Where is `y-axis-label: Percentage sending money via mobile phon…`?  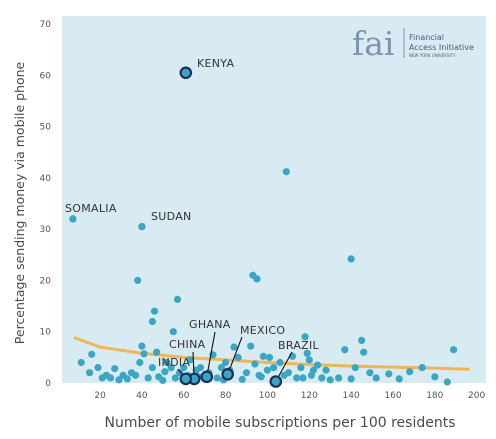
y-axis-label: Percentage sending money via mobile phon… is located at coordinates (19, 202).